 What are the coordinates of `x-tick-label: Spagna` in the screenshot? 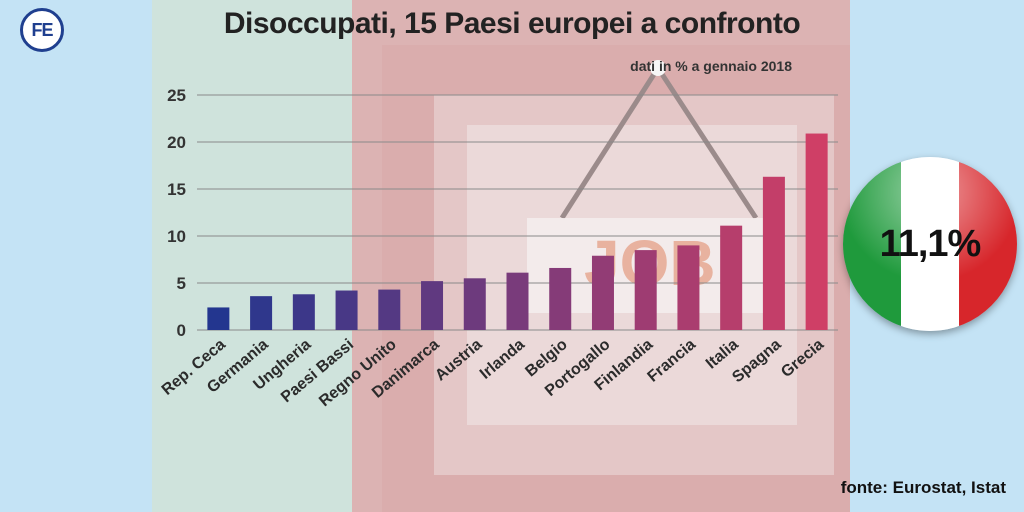 It's located at (756, 361).